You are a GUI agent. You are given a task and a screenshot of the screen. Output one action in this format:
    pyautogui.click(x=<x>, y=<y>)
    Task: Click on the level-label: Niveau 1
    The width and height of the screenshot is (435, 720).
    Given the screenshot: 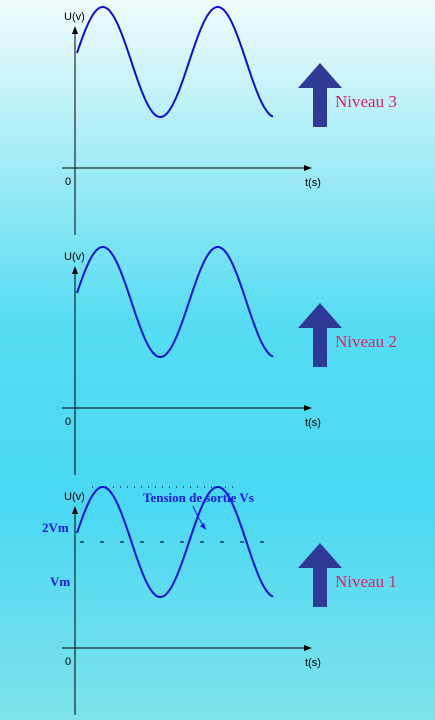 What is the action you would take?
    pyautogui.click(x=366, y=581)
    